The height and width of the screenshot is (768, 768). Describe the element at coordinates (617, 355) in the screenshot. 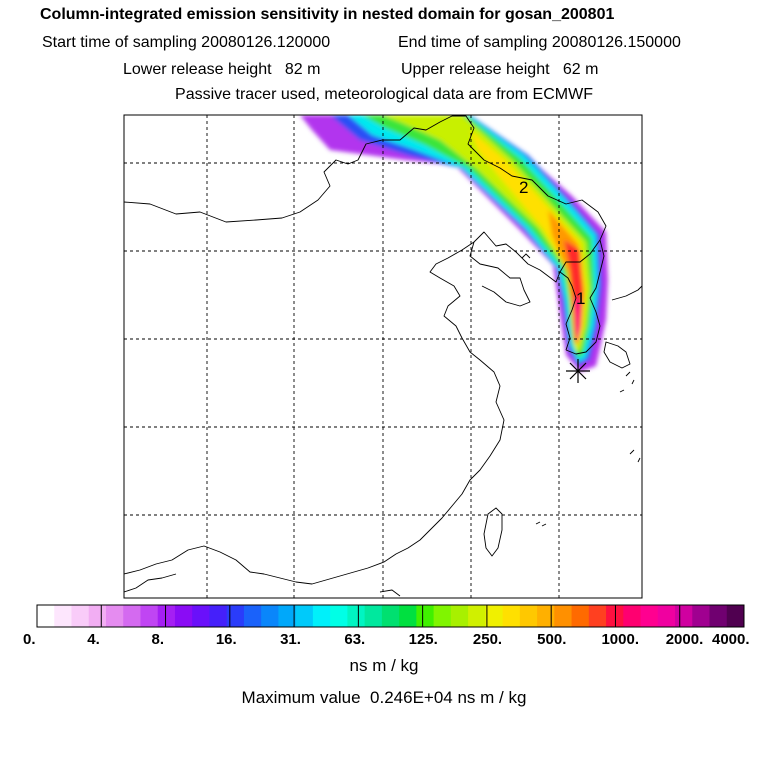

I see `japan-kyushu` at that location.